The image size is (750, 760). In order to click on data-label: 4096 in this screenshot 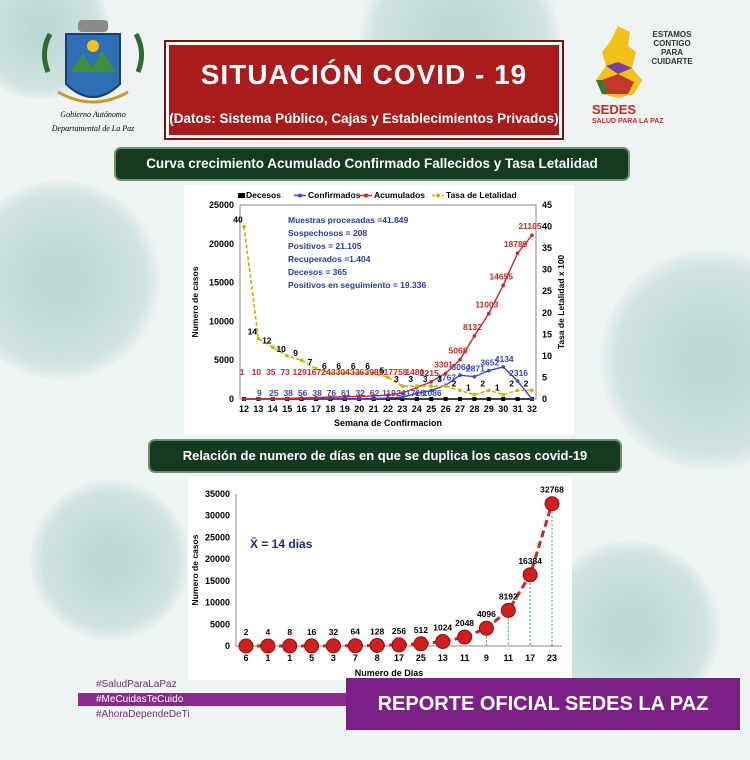, I will do `click(486, 614)`.